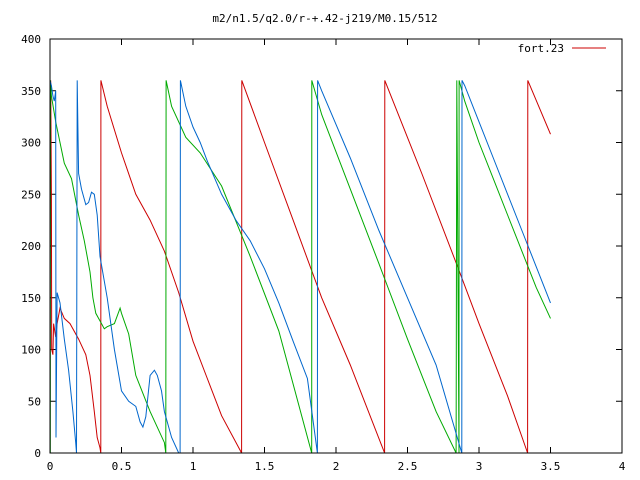  Describe the element at coordinates (34, 401) in the screenshot. I see `y-tick-label: 50` at that location.